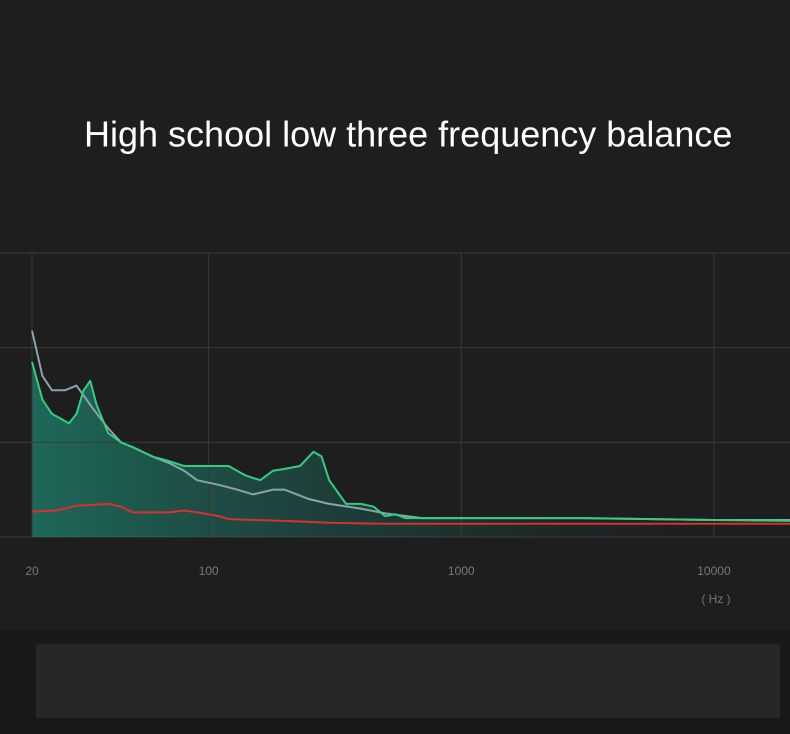 This screenshot has width=790, height=734. Describe the element at coordinates (461, 571) in the screenshot. I see `x-tick-label: 1000` at that location.